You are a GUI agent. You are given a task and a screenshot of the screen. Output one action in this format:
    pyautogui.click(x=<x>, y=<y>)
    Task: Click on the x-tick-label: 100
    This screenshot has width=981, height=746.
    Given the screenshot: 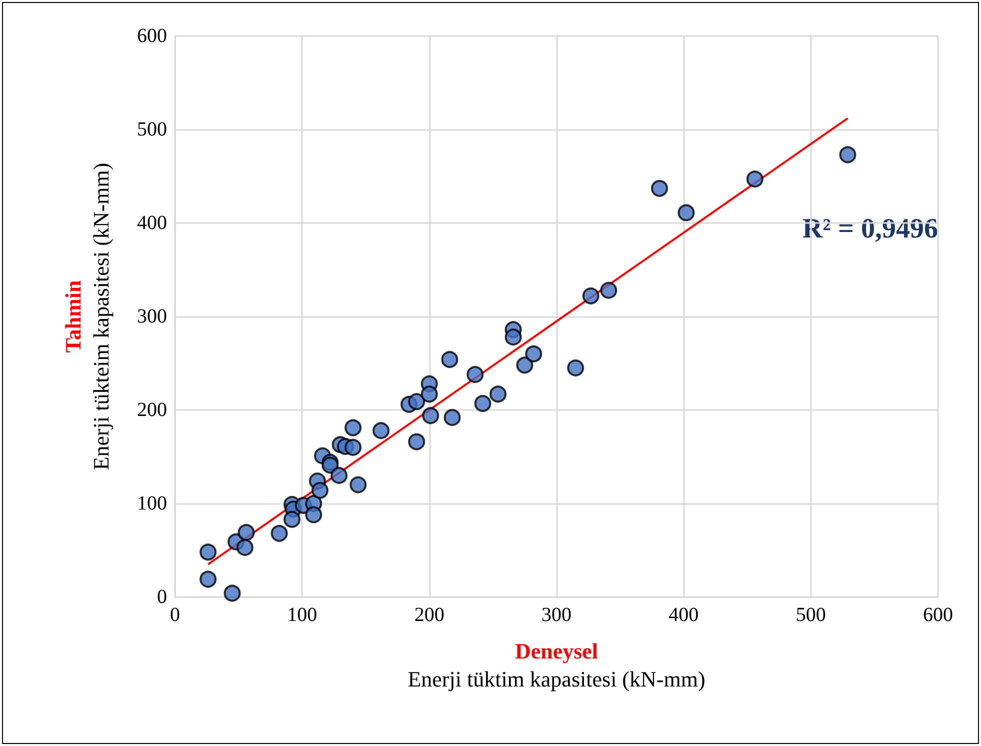 What is the action you would take?
    pyautogui.click(x=302, y=615)
    